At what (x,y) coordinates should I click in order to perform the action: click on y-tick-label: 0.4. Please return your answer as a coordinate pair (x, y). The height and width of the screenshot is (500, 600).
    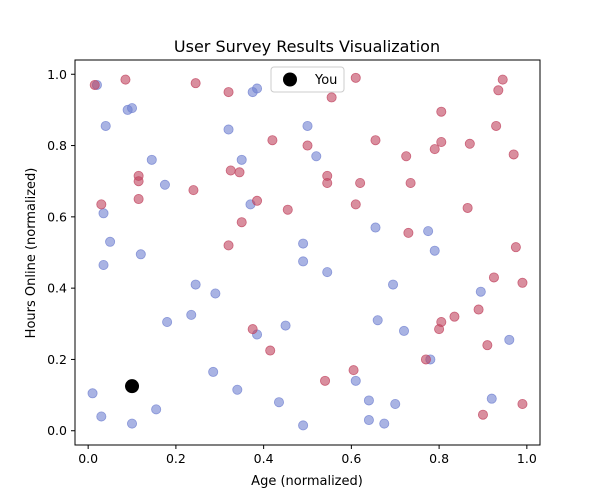
    Looking at the image, I should click on (57, 288).